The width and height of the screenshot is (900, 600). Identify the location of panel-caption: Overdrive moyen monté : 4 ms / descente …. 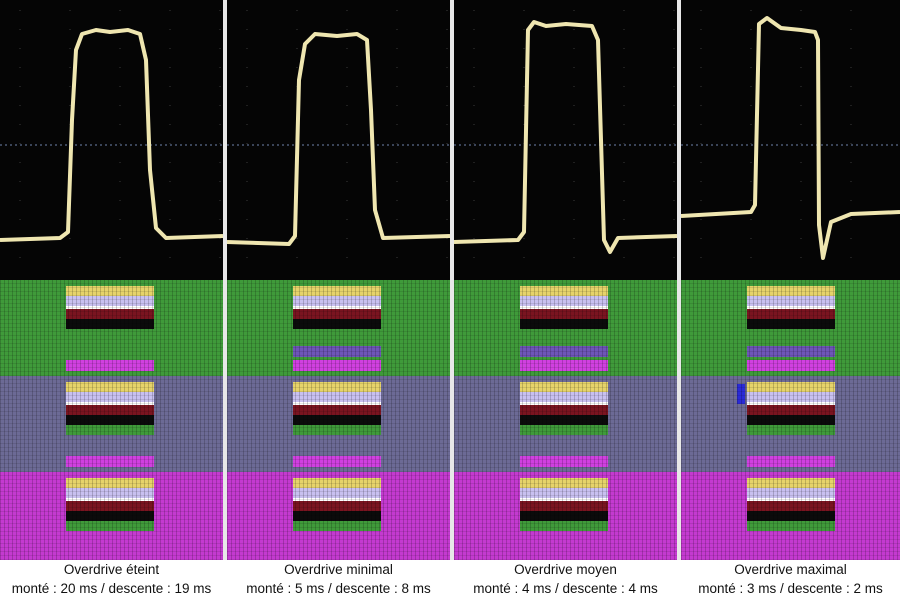
(565, 580).